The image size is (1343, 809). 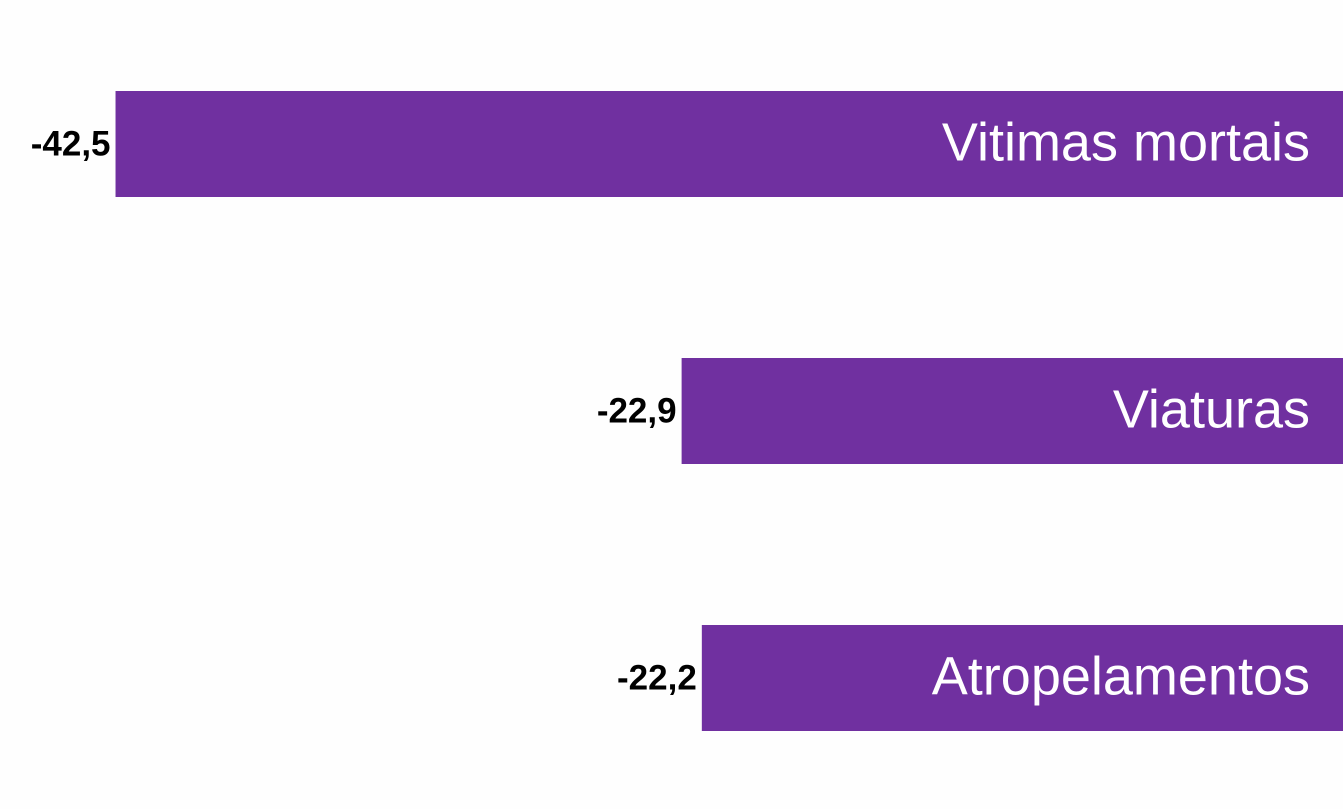 What do you see at coordinates (1121, 676) in the screenshot?
I see `category-label: Atropelamentos` at bounding box center [1121, 676].